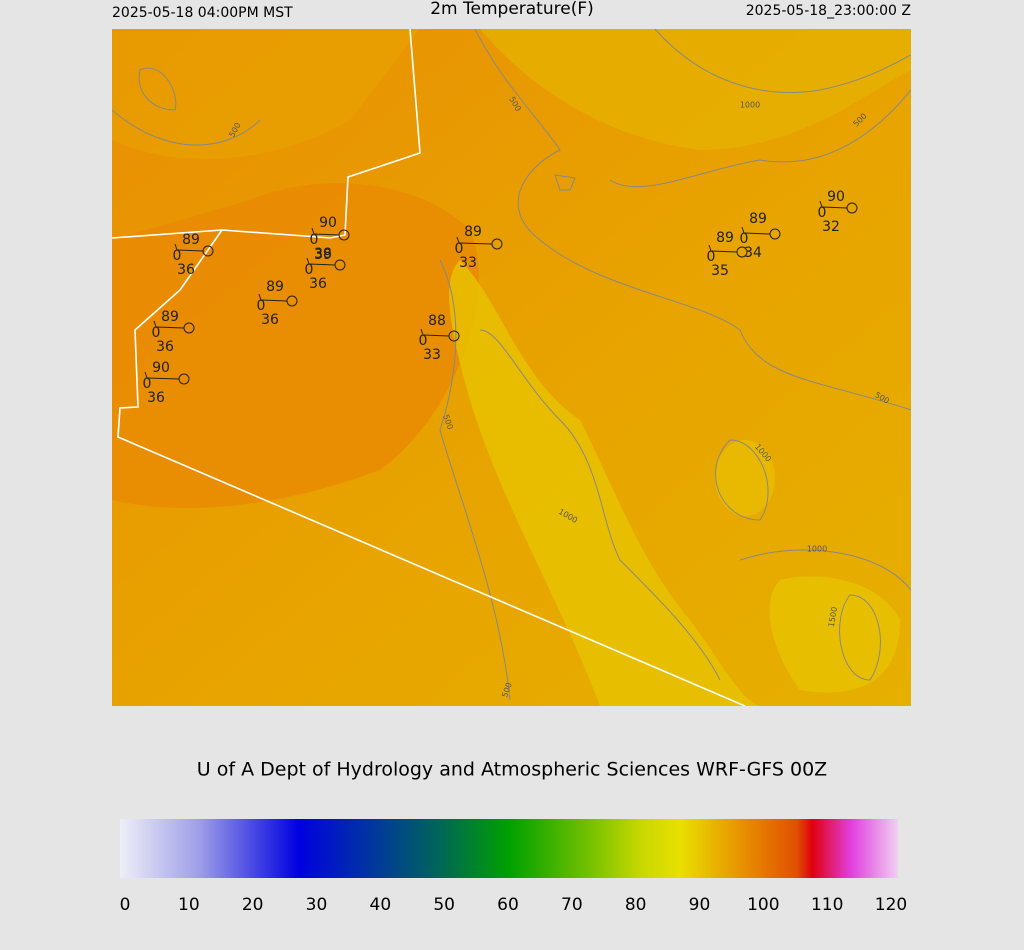  What do you see at coordinates (827, 905) in the screenshot?
I see `colorbar-tick-label: 110` at bounding box center [827, 905].